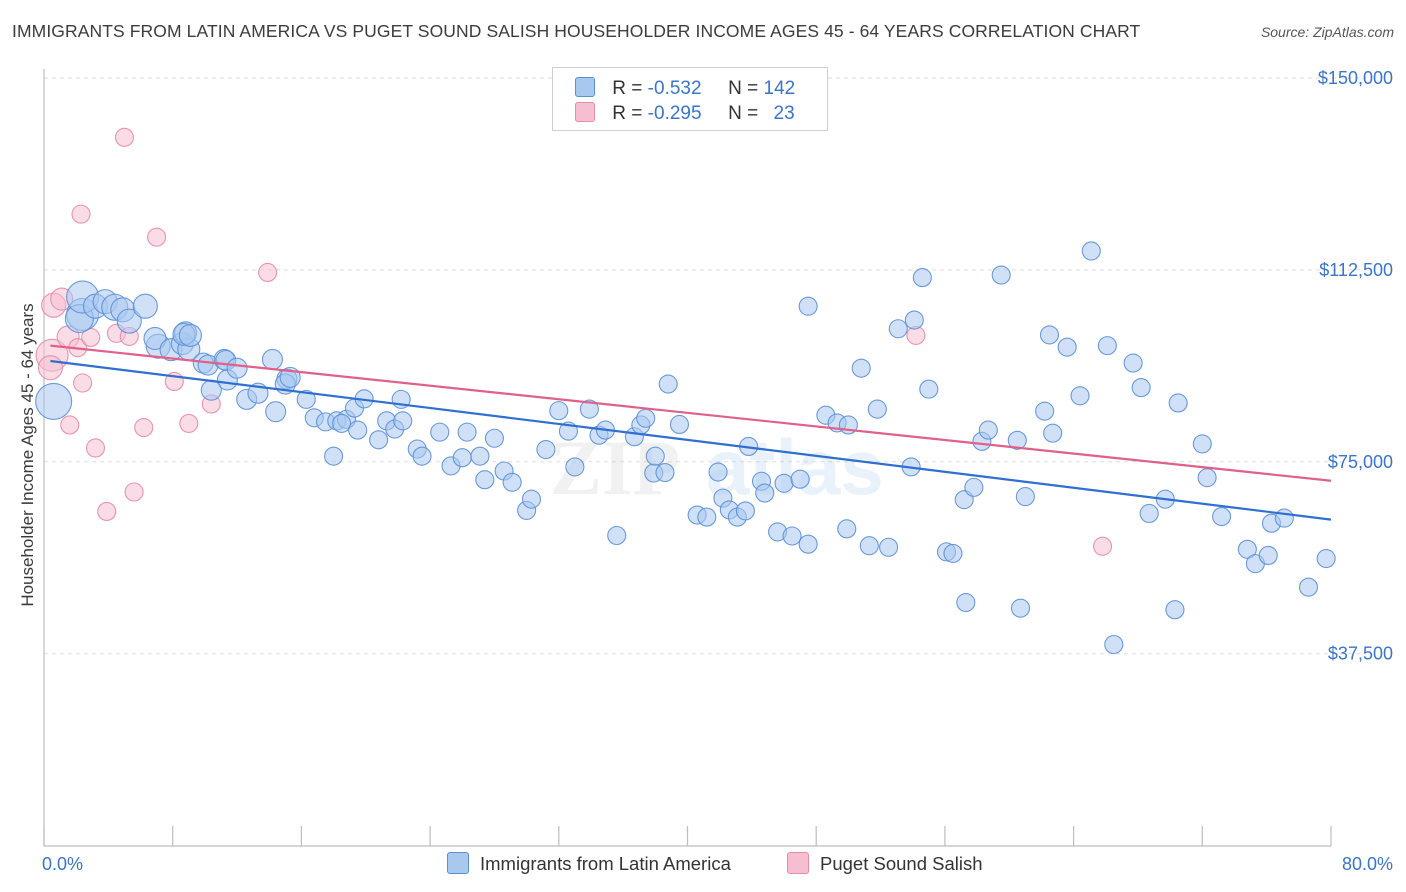 The image size is (1406, 892). What do you see at coordinates (585, 87) in the screenshot?
I see `legend-swatch-blue` at bounding box center [585, 87].